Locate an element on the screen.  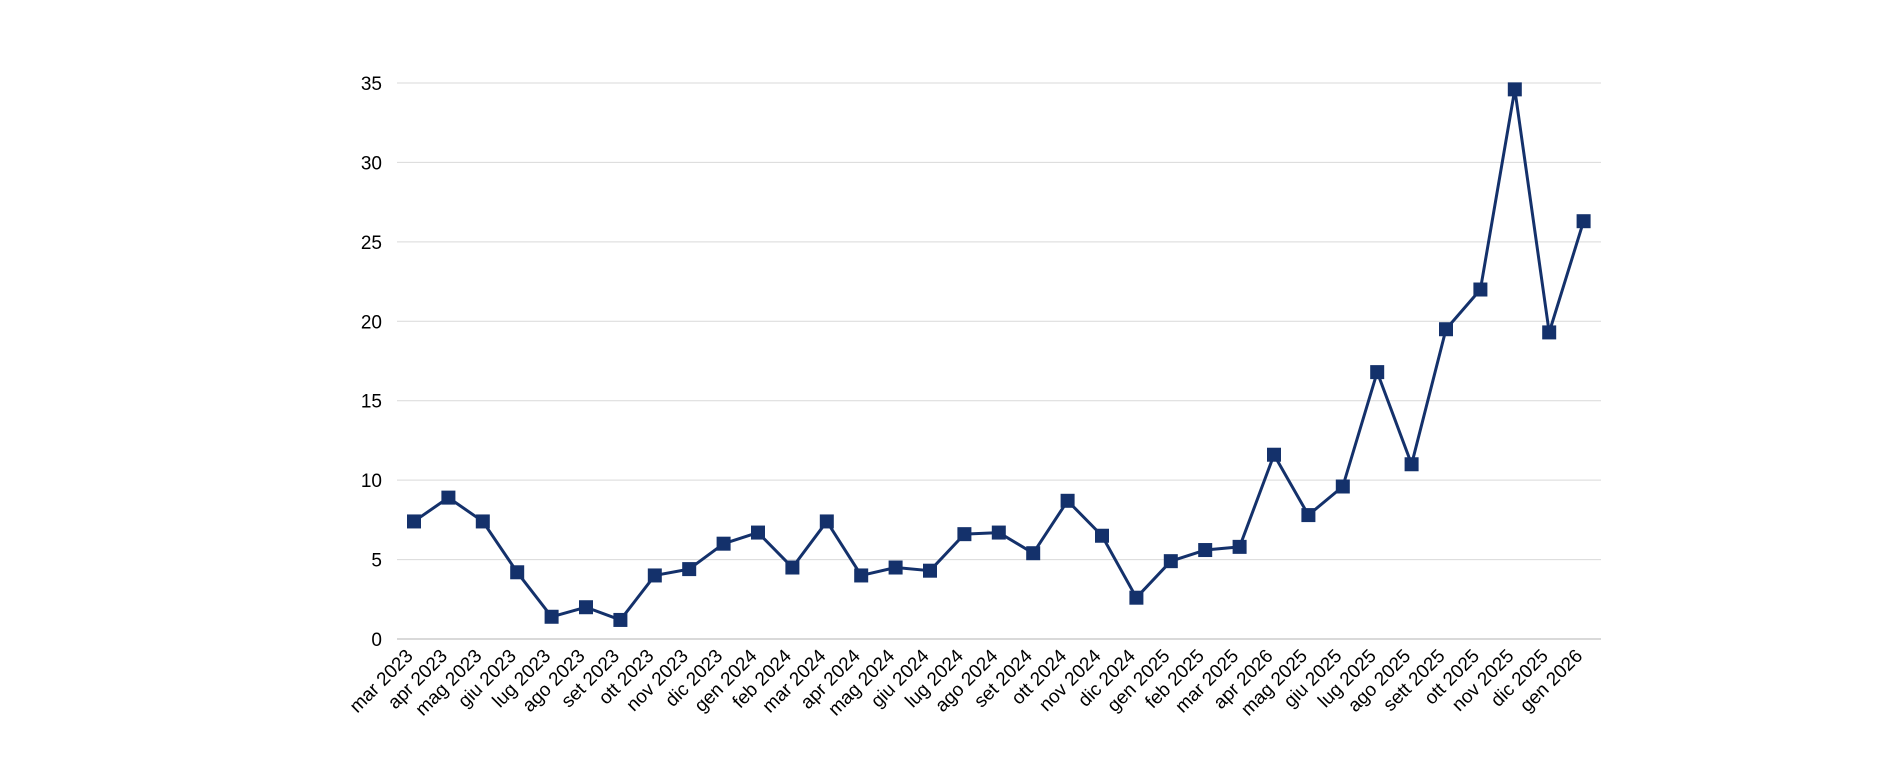
y-tick-label: 0 is located at coordinates (376, 640).